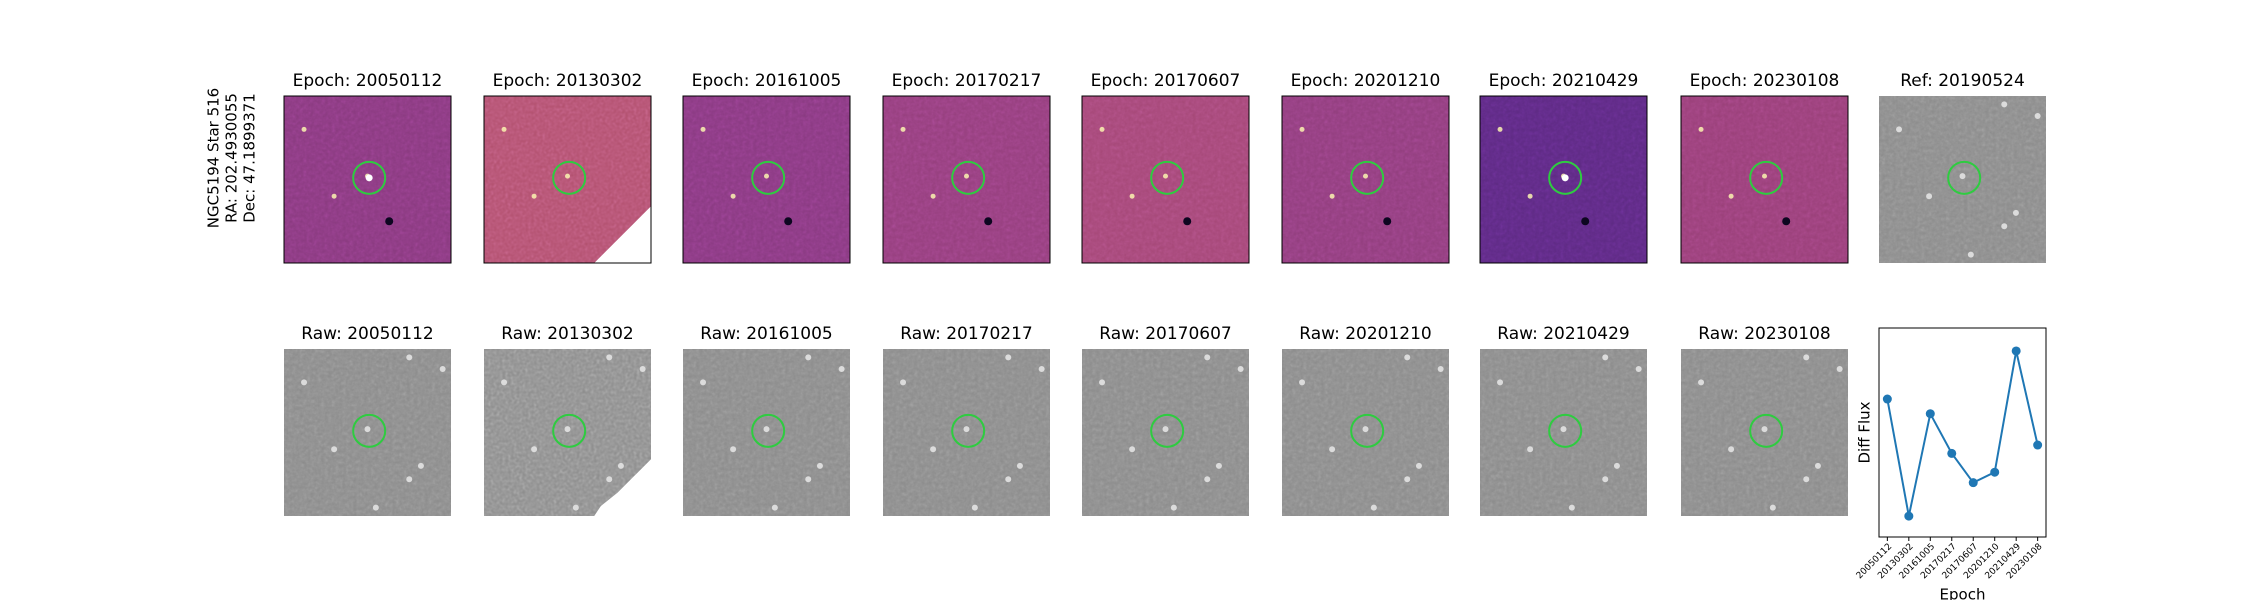 This screenshot has width=2250, height=600. Describe the element at coordinates (1764, 334) in the screenshot. I see `panel-title: Raw: 20230108` at that location.